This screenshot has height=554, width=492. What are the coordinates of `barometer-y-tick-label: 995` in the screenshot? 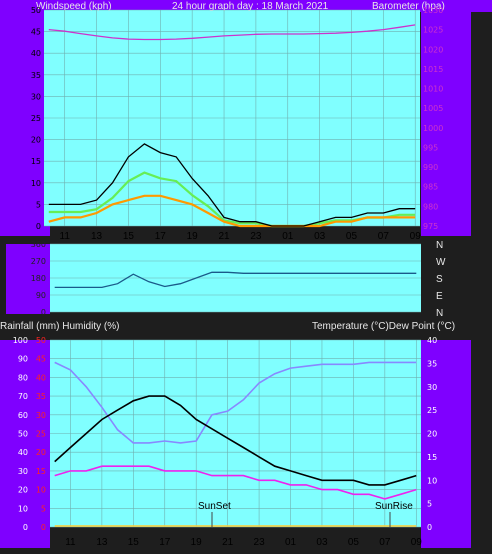 It's located at (430, 147).